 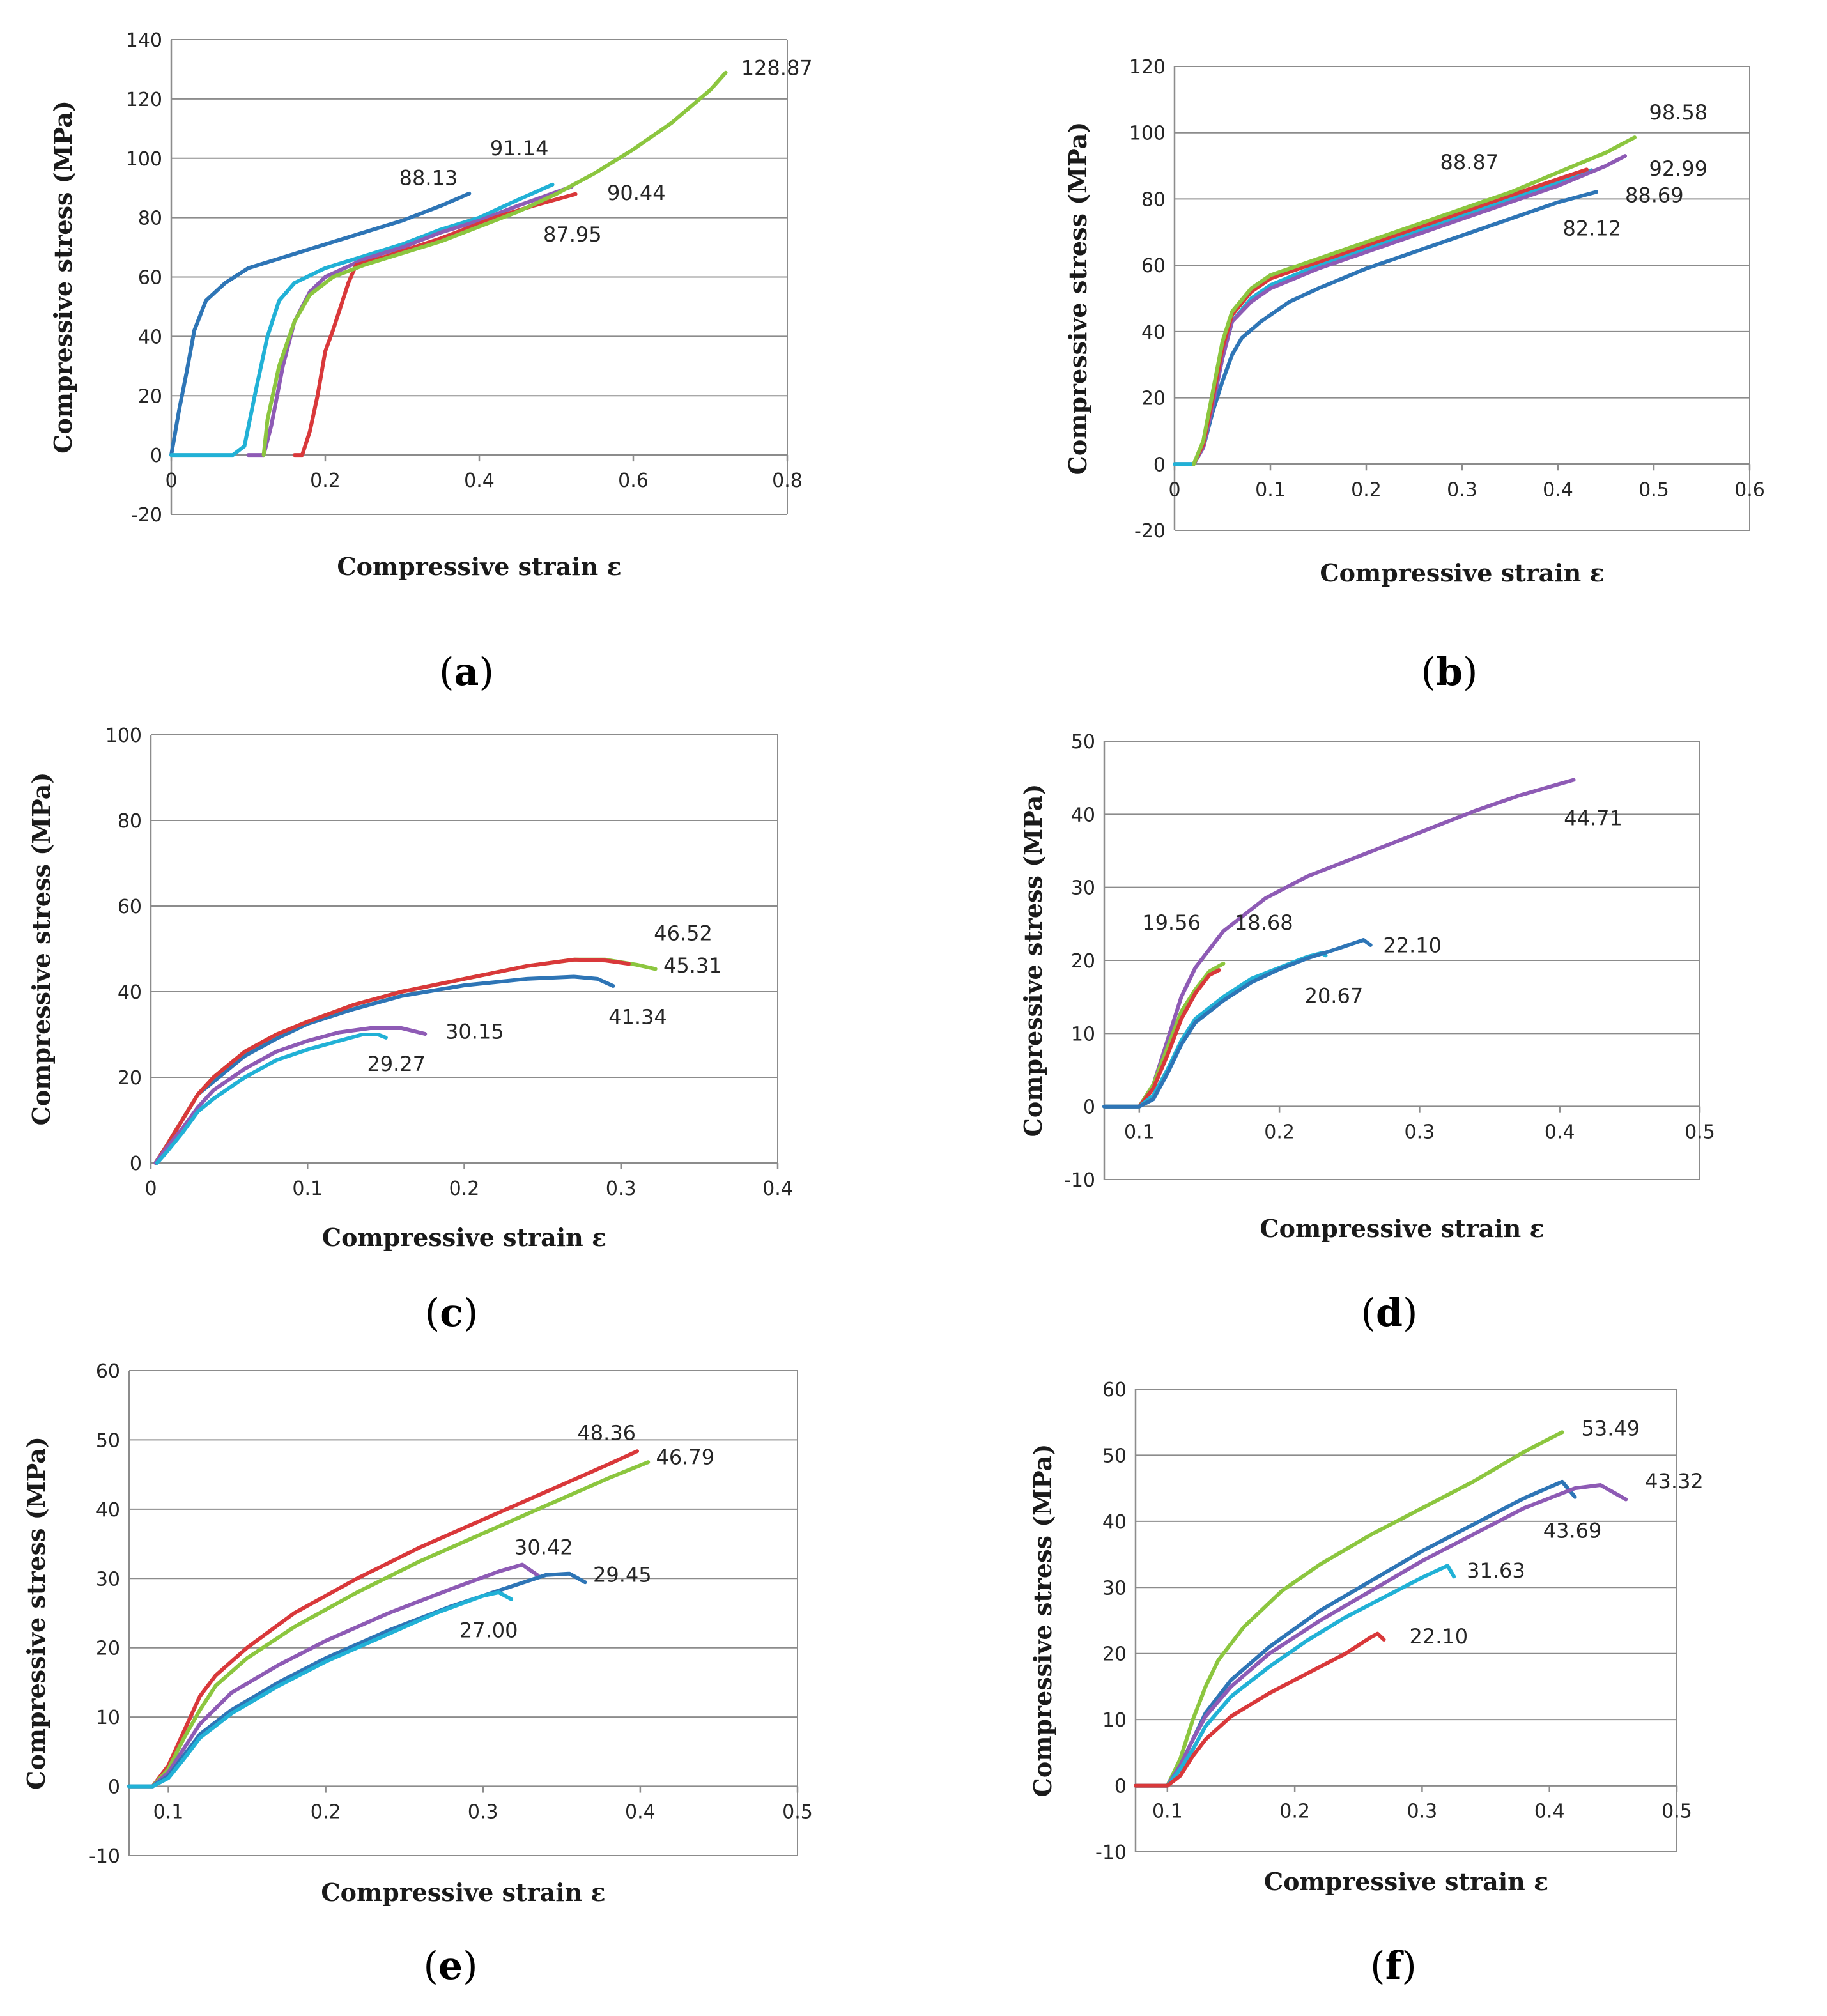 I want to click on peak-value-label: 128.87, so click(x=777, y=68).